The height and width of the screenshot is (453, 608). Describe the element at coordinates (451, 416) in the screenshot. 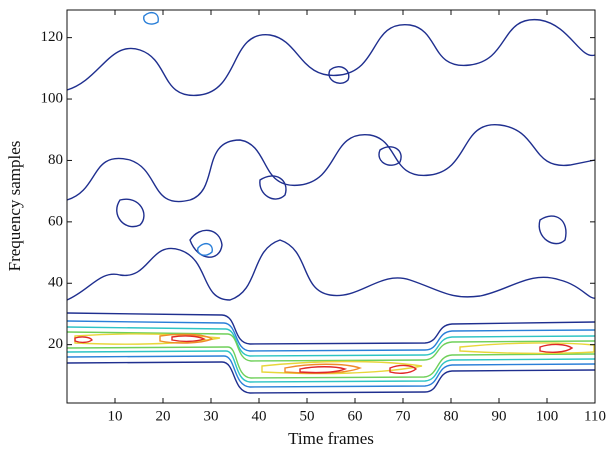

I see `x-tick-label: 80` at that location.